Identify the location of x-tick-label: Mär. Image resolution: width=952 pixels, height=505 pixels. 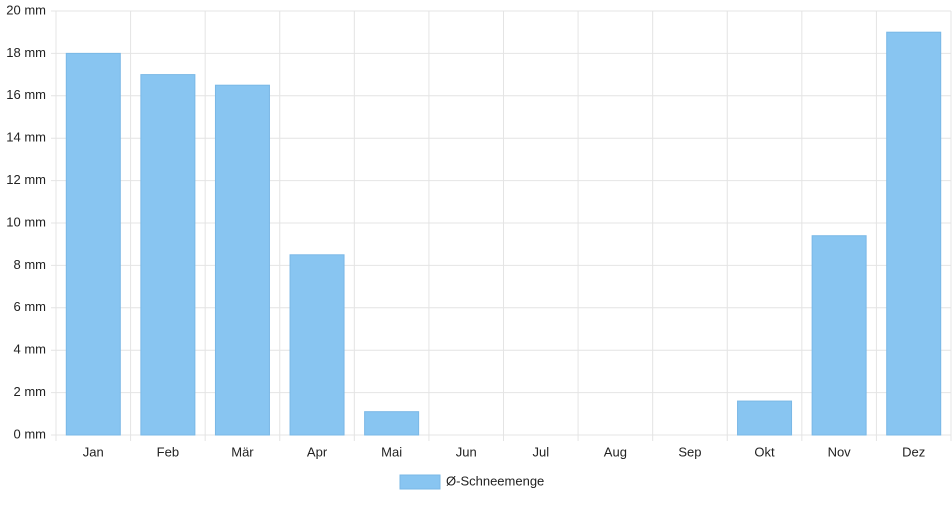
(242, 451).